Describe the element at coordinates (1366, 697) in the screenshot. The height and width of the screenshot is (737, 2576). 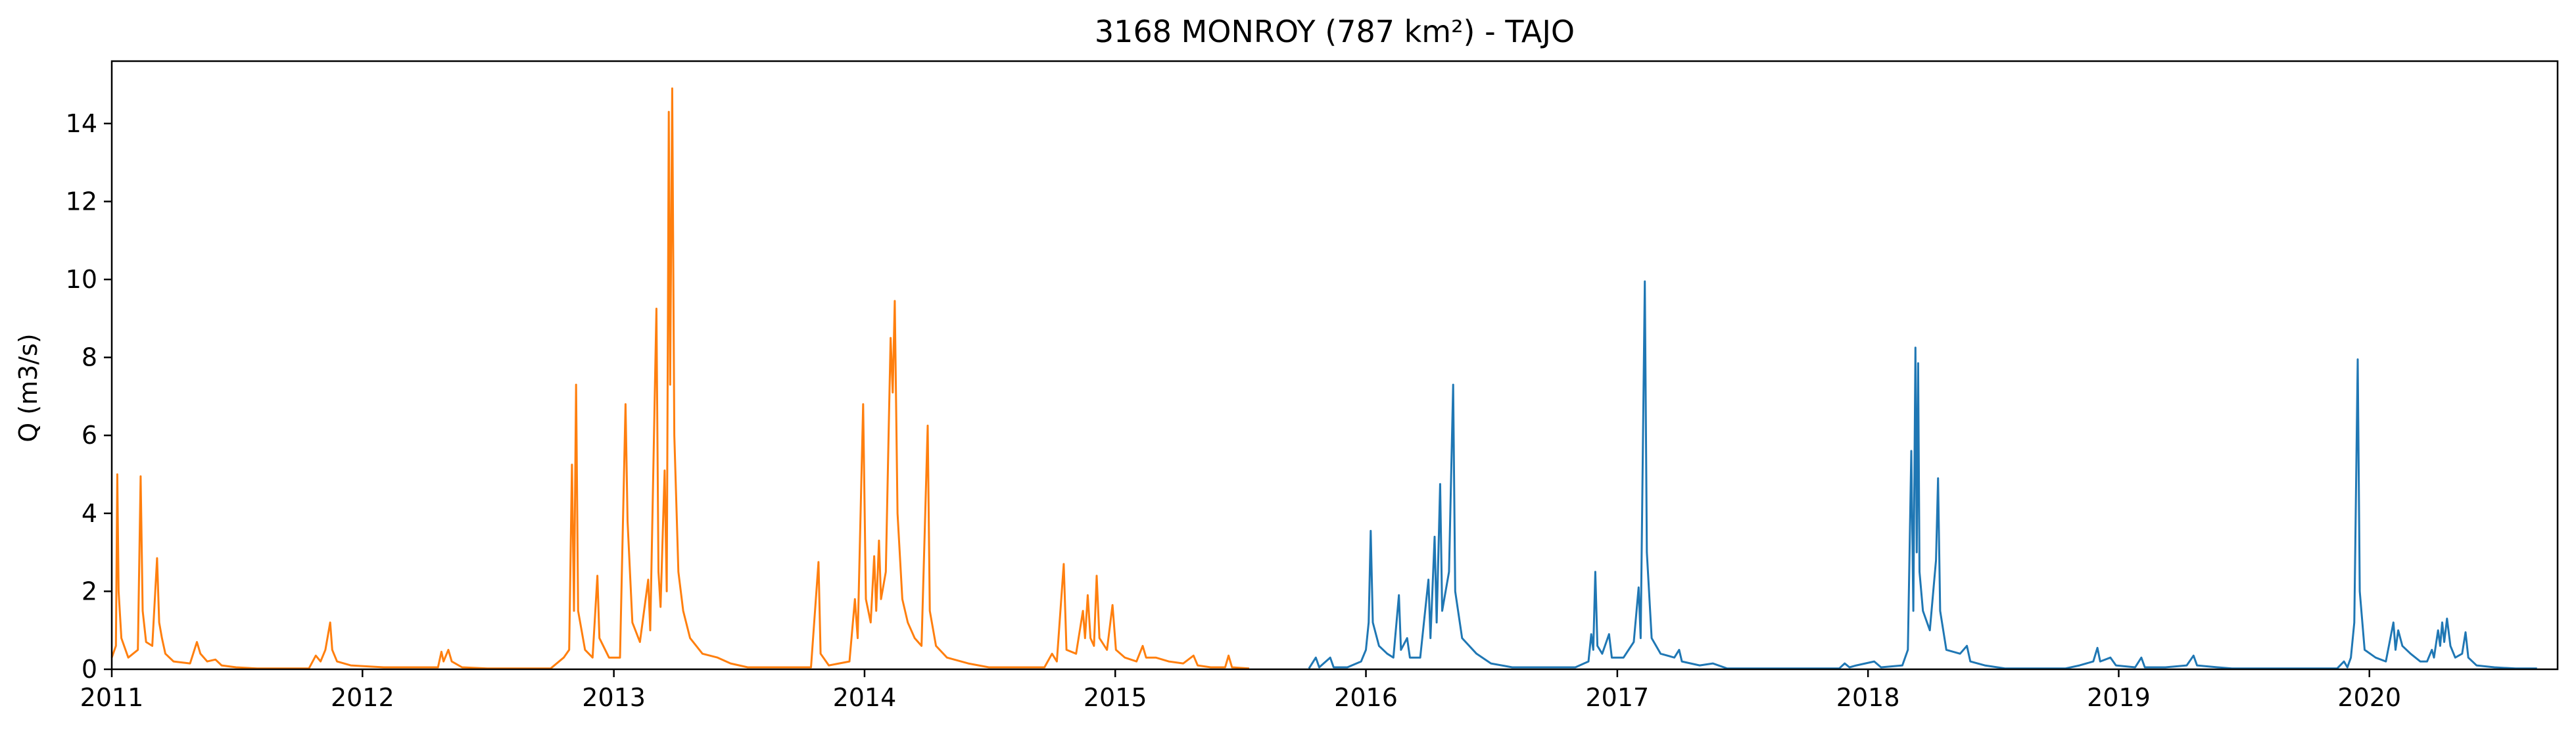
I see `x-tick-label-2016: 2016` at that location.